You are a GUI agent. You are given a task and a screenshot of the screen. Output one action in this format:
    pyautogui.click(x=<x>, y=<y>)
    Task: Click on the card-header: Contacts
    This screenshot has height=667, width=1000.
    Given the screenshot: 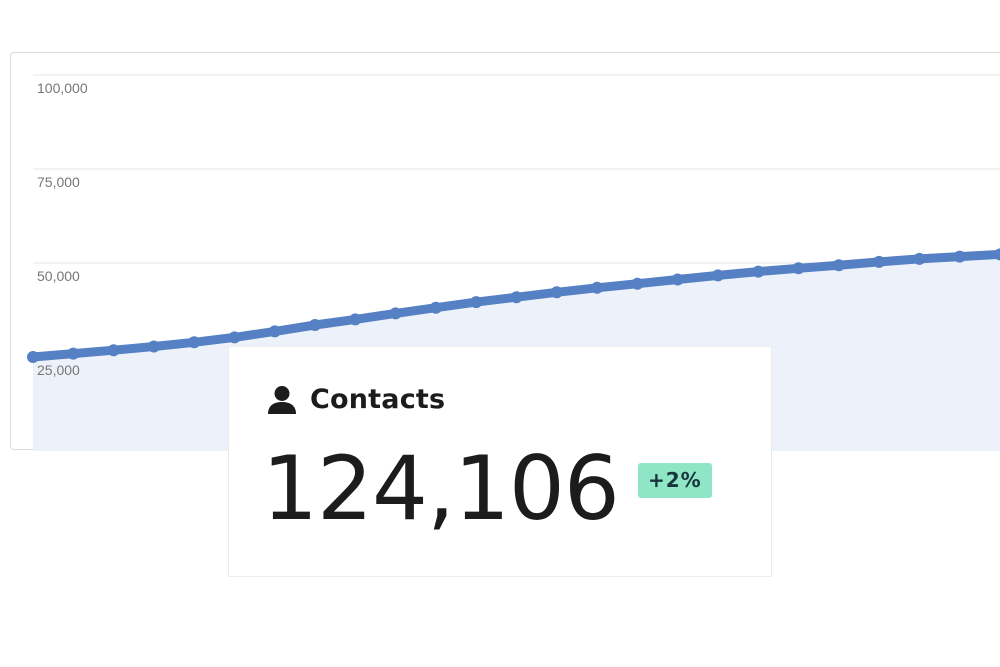 What is the action you would take?
    pyautogui.click(x=355, y=399)
    